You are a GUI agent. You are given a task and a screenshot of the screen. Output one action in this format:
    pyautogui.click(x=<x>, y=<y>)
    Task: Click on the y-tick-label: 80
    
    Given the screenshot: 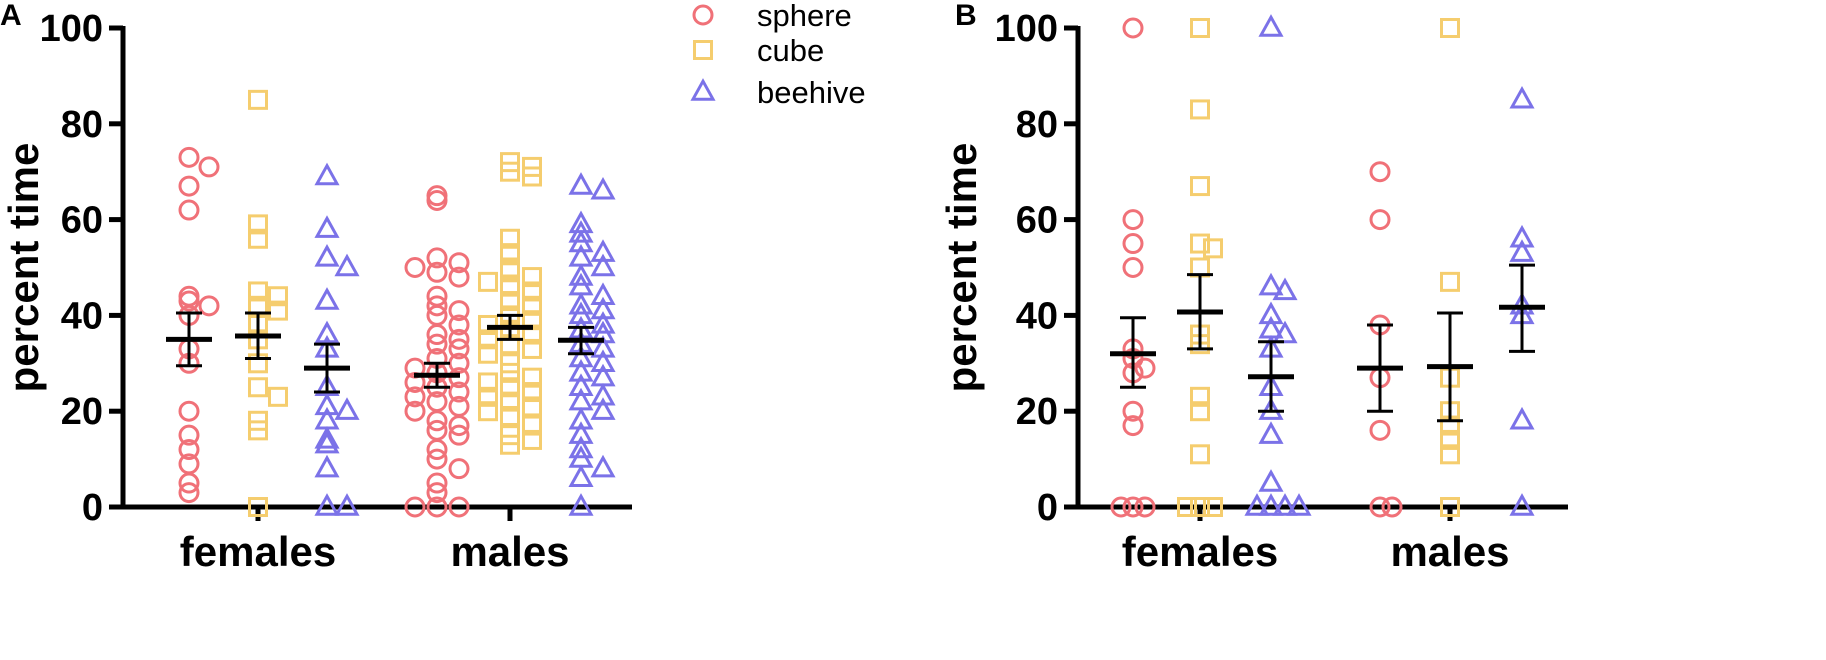 What is the action you would take?
    pyautogui.click(x=82, y=125)
    